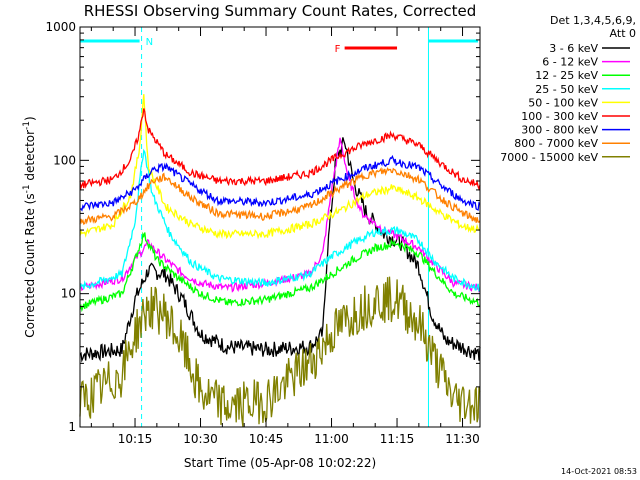 This screenshot has width=640, height=480. What do you see at coordinates (135, 439) in the screenshot?
I see `x-tick-label-0: 10:15` at bounding box center [135, 439].